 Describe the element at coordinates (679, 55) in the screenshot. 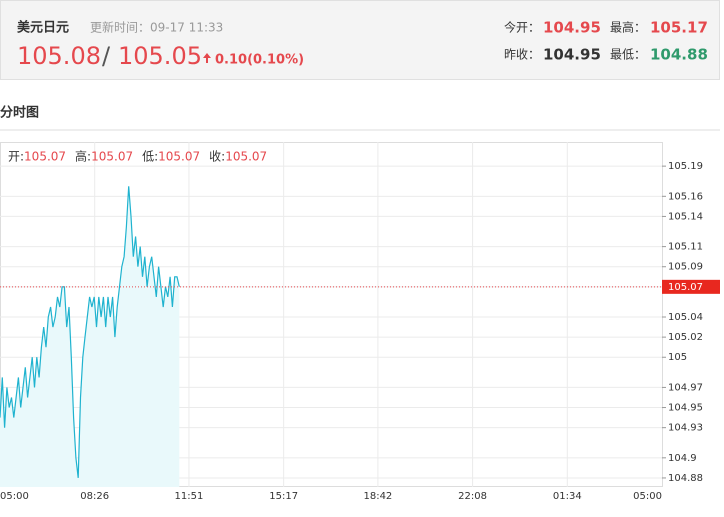

I see `quote-value: 104.88` at that location.